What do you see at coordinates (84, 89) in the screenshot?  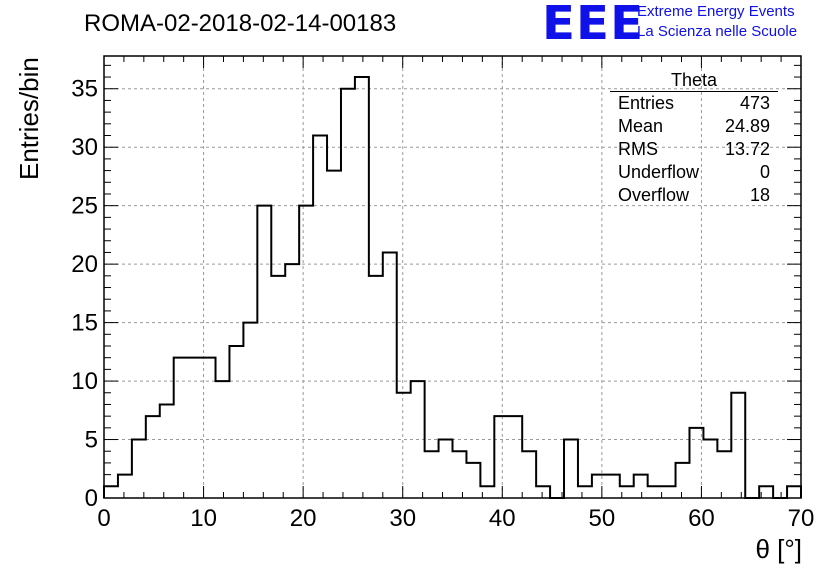 I see `y-tick-label: 35` at bounding box center [84, 89].